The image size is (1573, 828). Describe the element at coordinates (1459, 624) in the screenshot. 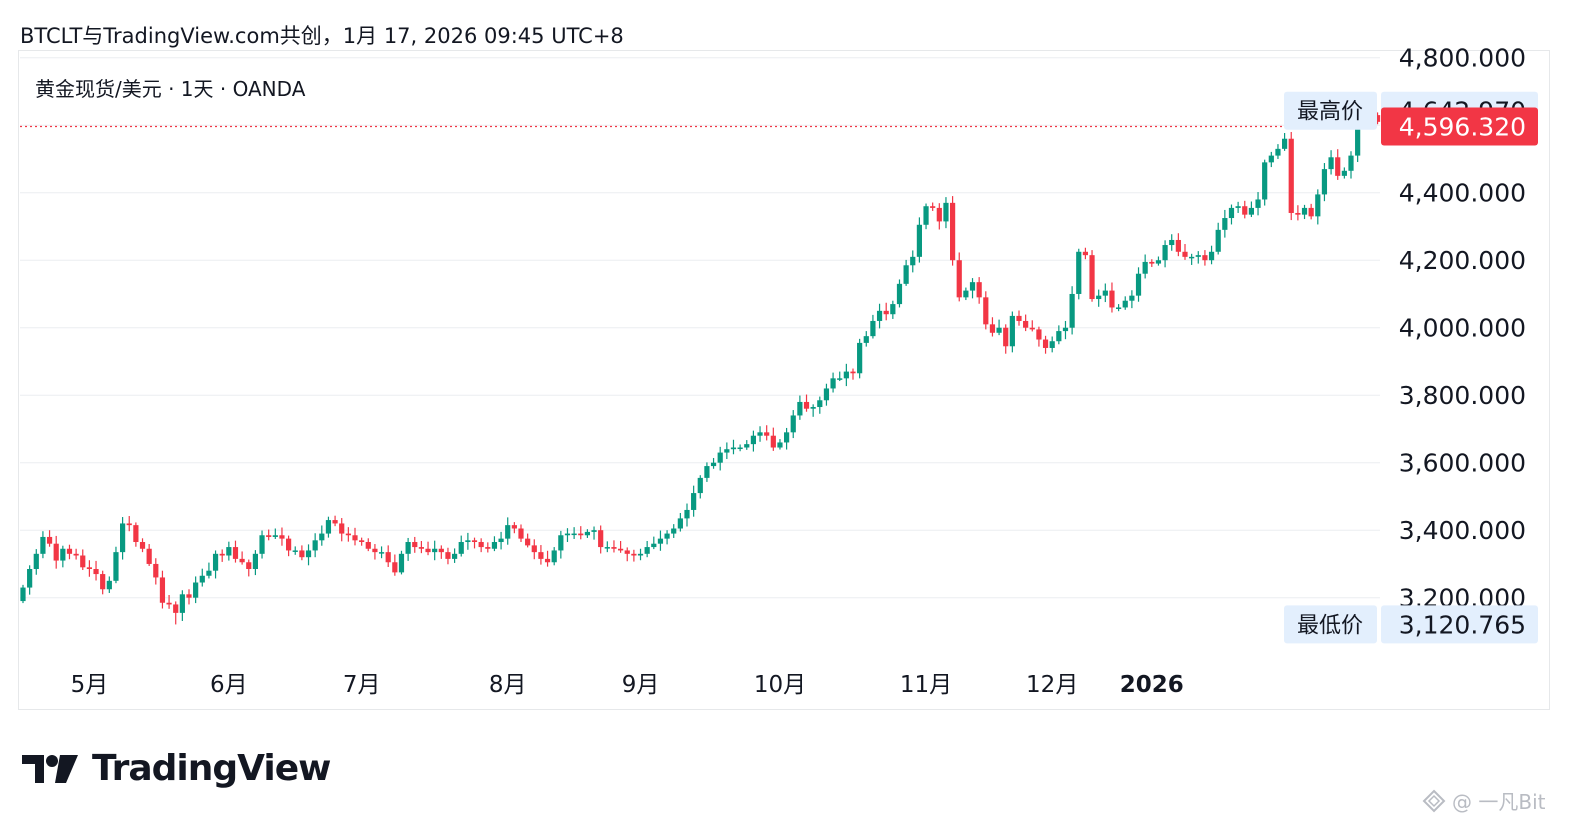

I see `low-price-value-bg` at that location.